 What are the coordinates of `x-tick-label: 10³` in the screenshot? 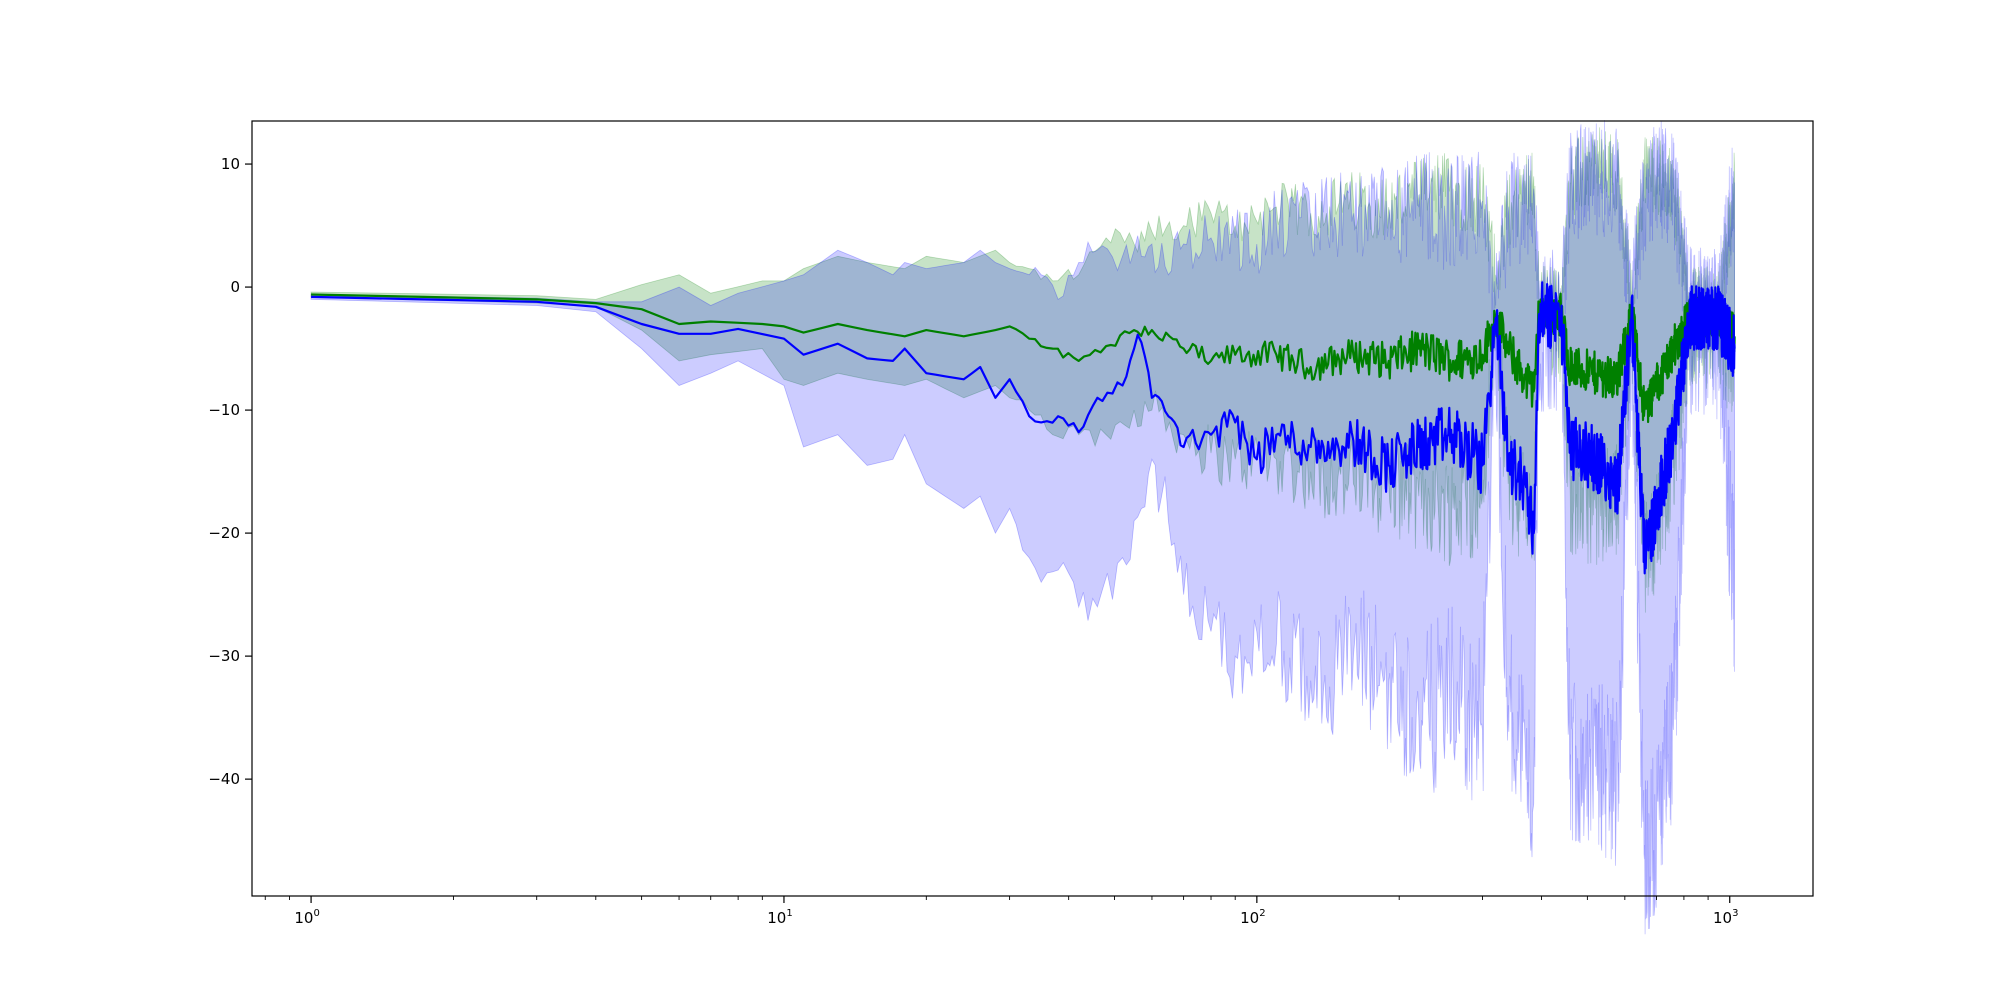 It's located at (1725, 917).